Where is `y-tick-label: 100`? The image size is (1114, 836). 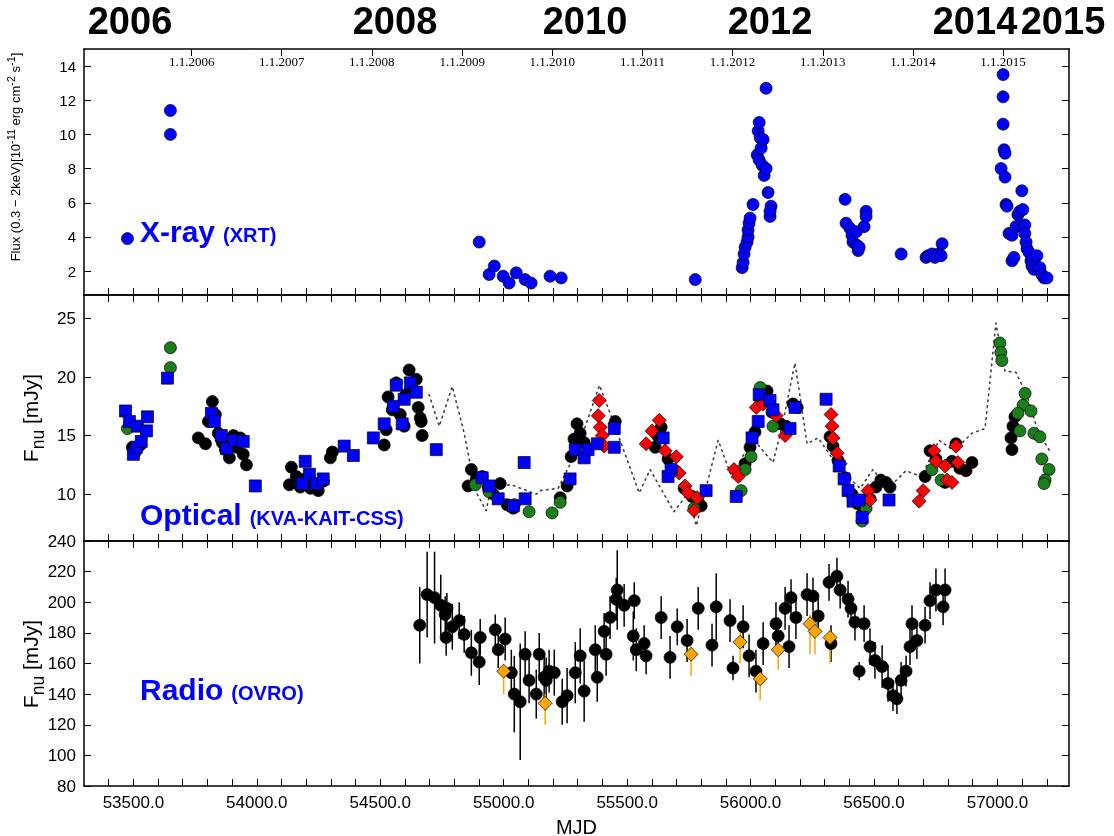 y-tick-label: 100 is located at coordinates (61, 755).